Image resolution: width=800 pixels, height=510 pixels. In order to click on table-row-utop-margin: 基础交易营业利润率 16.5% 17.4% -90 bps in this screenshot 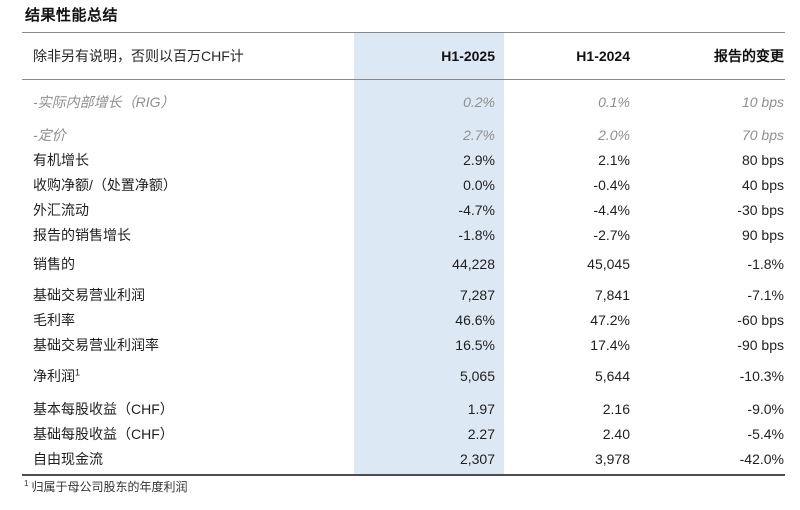, I will do `click(403, 344)`.